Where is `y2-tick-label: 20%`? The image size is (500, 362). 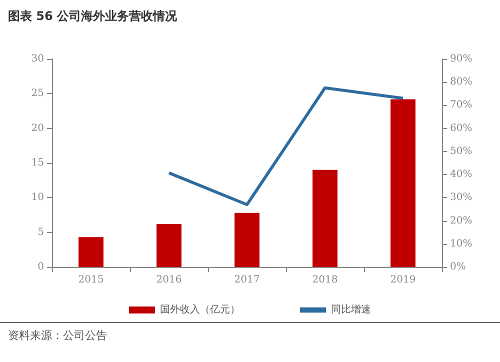
y2-tick-label: 20% is located at coordinates (461, 220).